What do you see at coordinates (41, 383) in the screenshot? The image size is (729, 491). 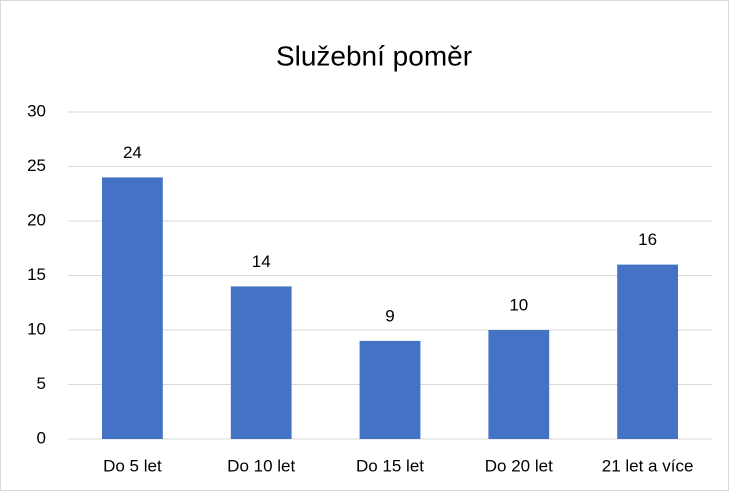 I see `y-tick-label: 5` at bounding box center [41, 383].